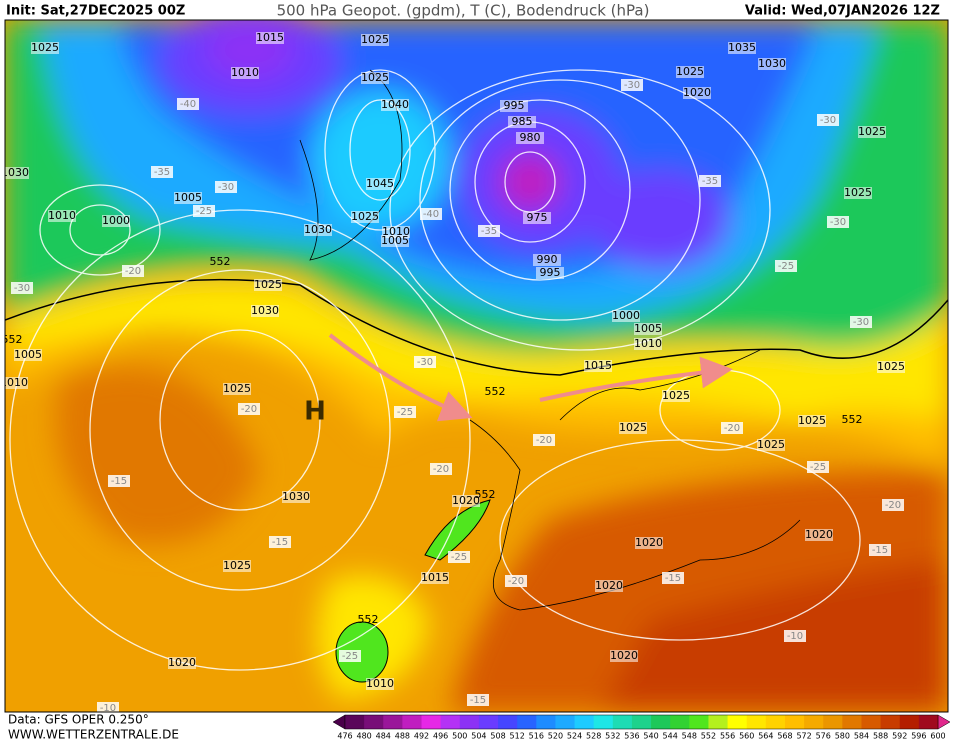 This screenshot has height=742, width=953. I want to click on isobar-label: 990, so click(547, 259).